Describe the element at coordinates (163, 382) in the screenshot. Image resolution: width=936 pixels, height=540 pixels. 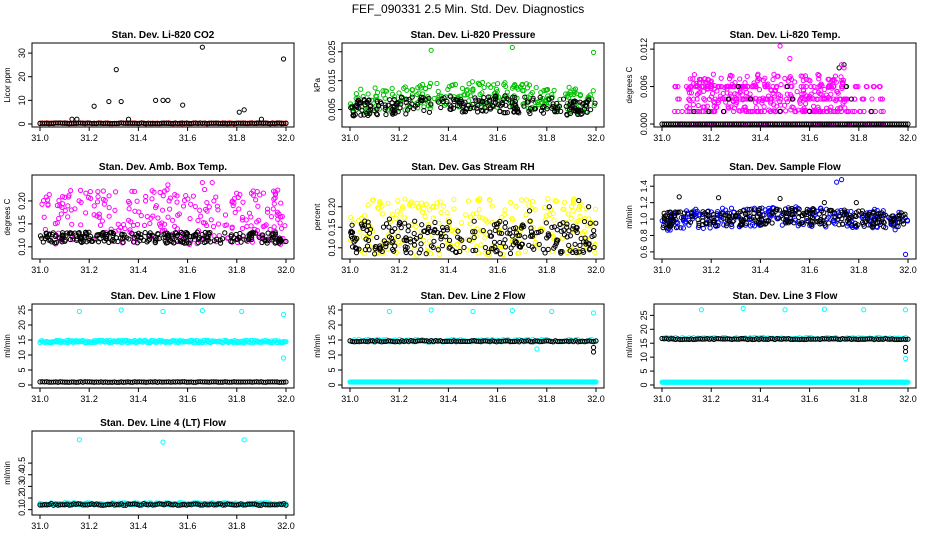
I see `series-black` at that location.